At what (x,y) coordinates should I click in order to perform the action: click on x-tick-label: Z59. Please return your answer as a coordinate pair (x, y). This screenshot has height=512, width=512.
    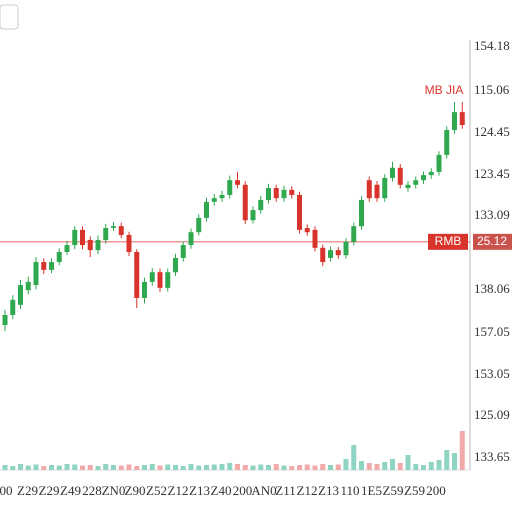
    Looking at the image, I should click on (414, 490).